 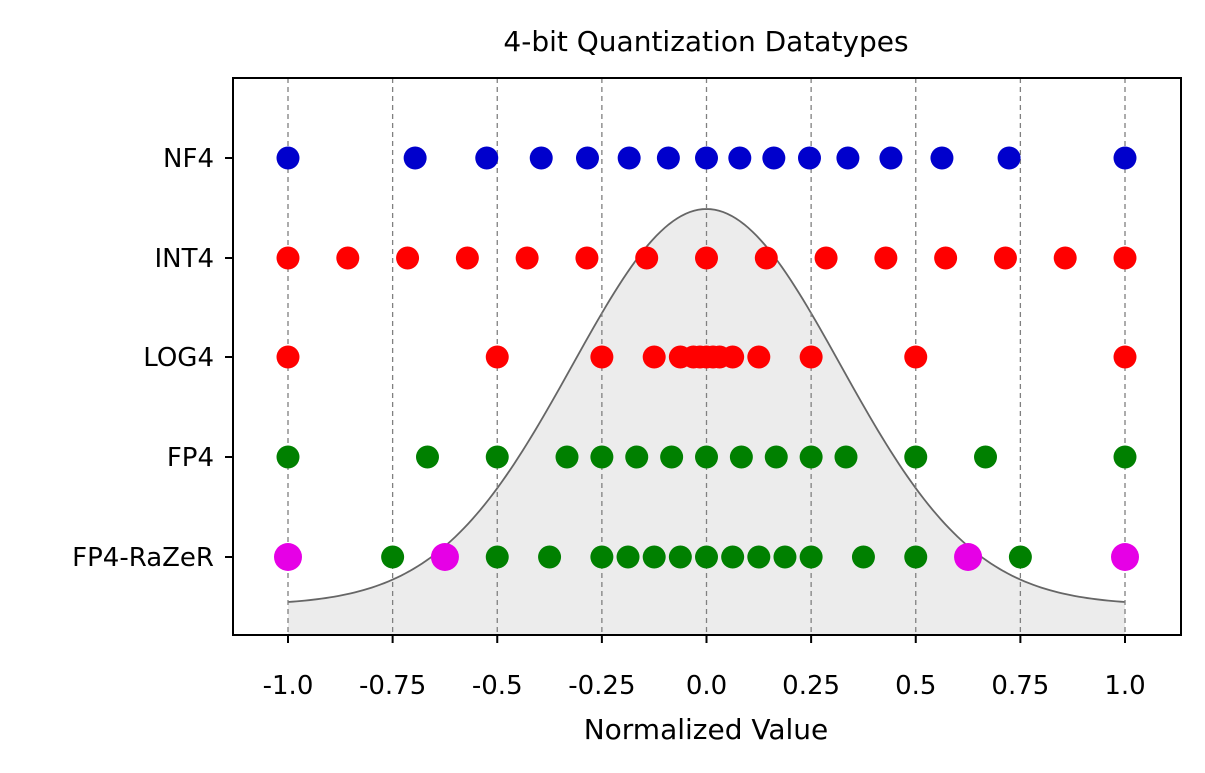 What do you see at coordinates (178, 358) in the screenshot?
I see `y-tick-label: LOG4` at bounding box center [178, 358].